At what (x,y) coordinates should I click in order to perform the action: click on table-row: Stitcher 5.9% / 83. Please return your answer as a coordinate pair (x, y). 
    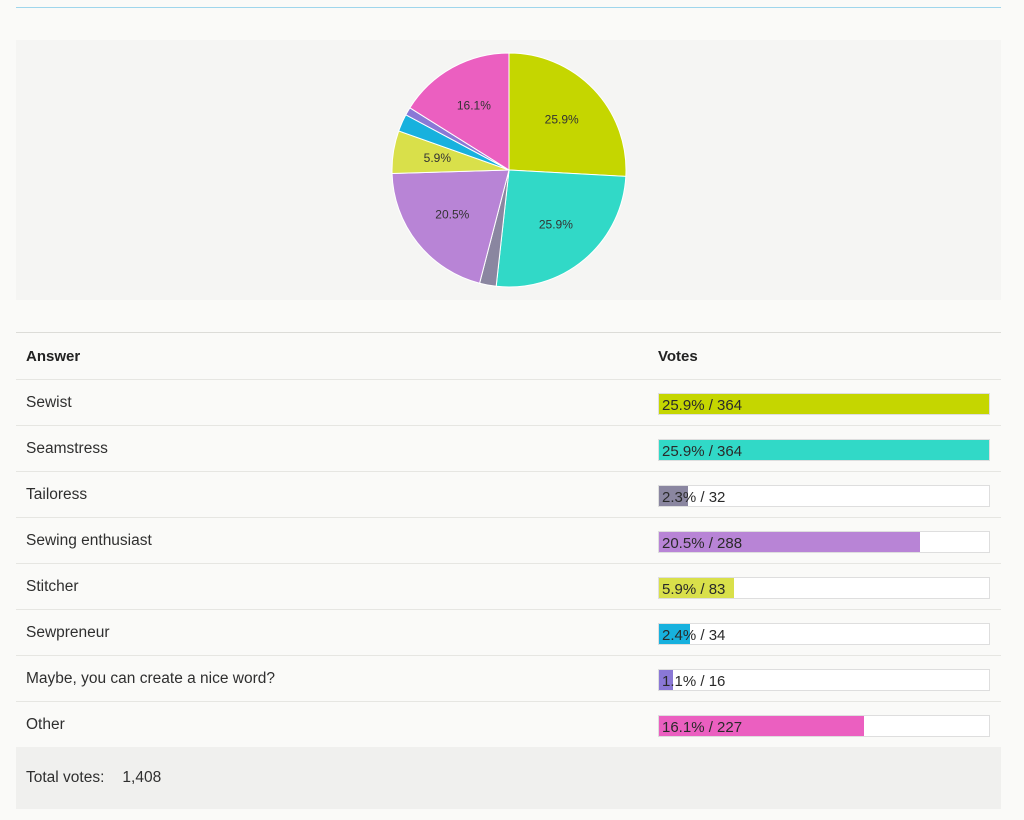
    Looking at the image, I should click on (508, 586).